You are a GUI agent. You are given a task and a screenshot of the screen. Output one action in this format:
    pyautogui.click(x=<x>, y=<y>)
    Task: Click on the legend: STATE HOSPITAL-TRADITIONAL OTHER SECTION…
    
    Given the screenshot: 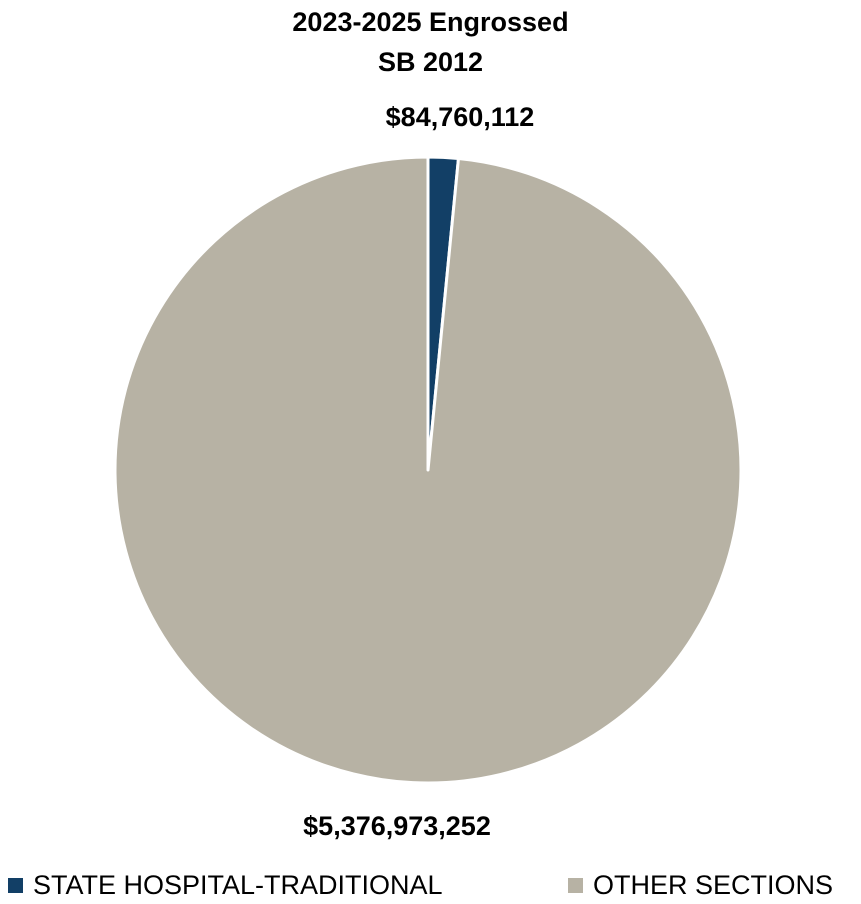 What is the action you would take?
    pyautogui.click(x=430, y=885)
    